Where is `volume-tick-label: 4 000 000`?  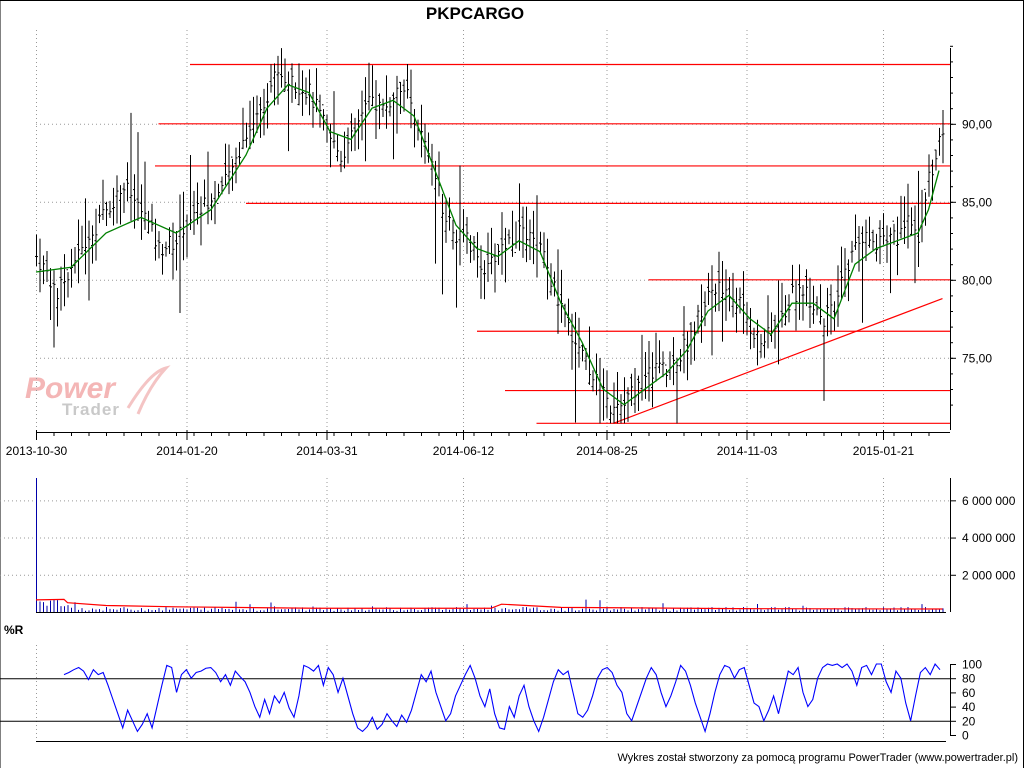 volume-tick-label: 4 000 000 is located at coordinates (989, 538).